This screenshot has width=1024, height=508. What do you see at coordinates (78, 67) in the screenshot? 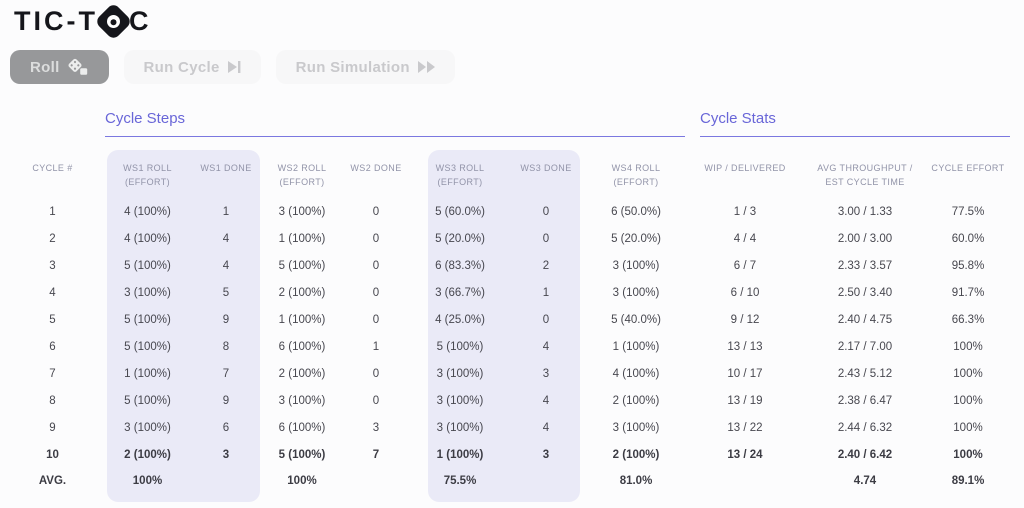
I see `dice-icon` at bounding box center [78, 67].